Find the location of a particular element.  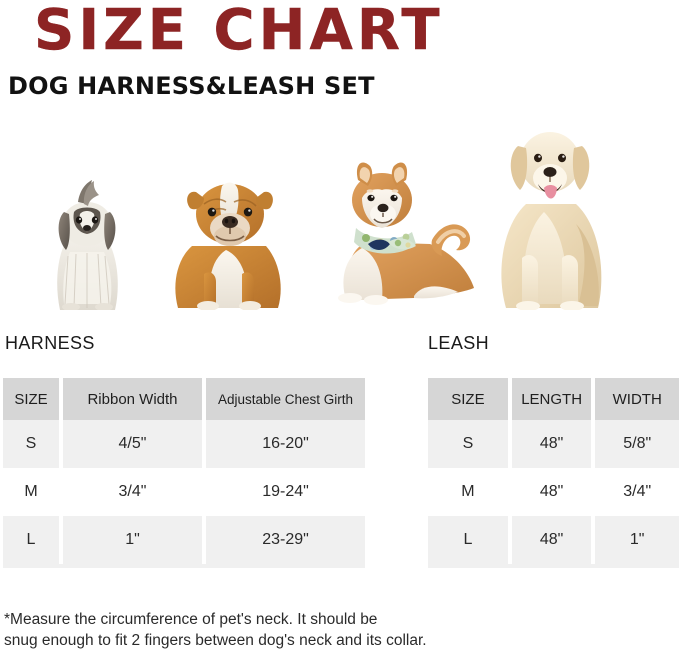

harness-cell-size: L is located at coordinates (33, 540).